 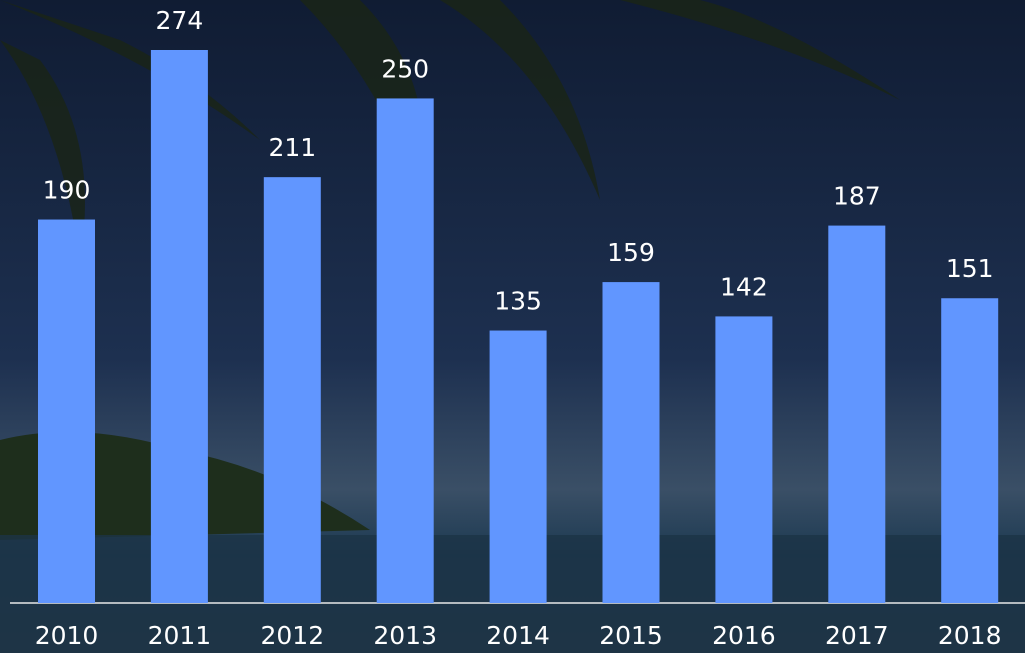 What do you see at coordinates (518, 635) in the screenshot?
I see `x-tick-label: 2014` at bounding box center [518, 635].